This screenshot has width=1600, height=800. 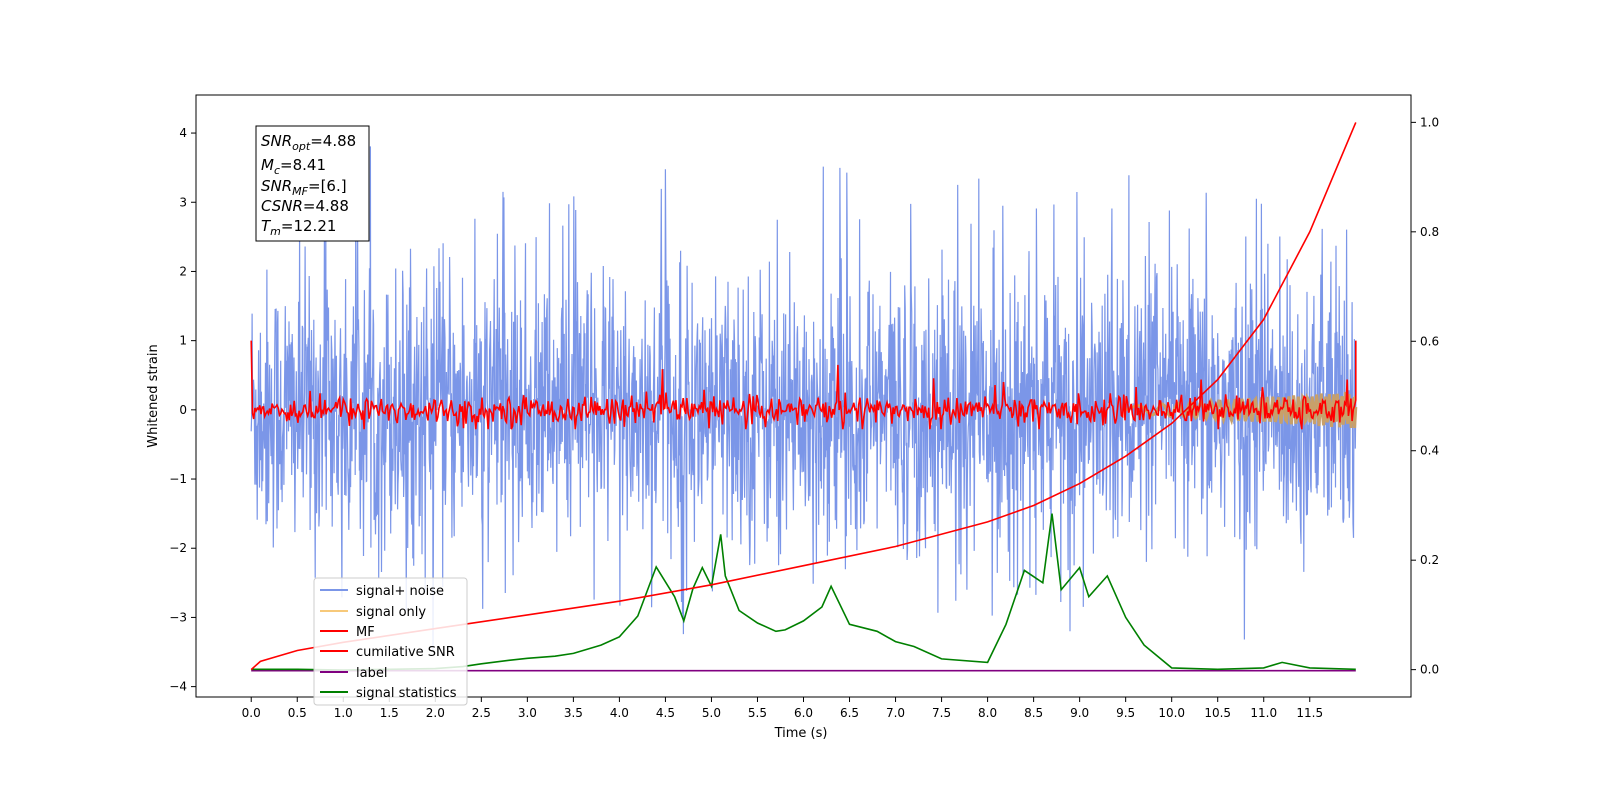 I want to click on x-tick-label: 5.0, so click(x=711, y=713).